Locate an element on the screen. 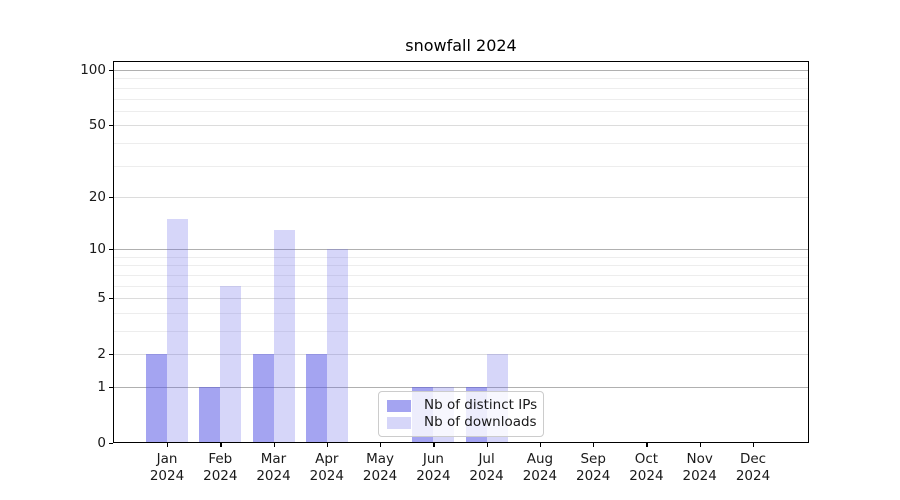  y-tick-label-20: 20 is located at coordinates (97, 196).